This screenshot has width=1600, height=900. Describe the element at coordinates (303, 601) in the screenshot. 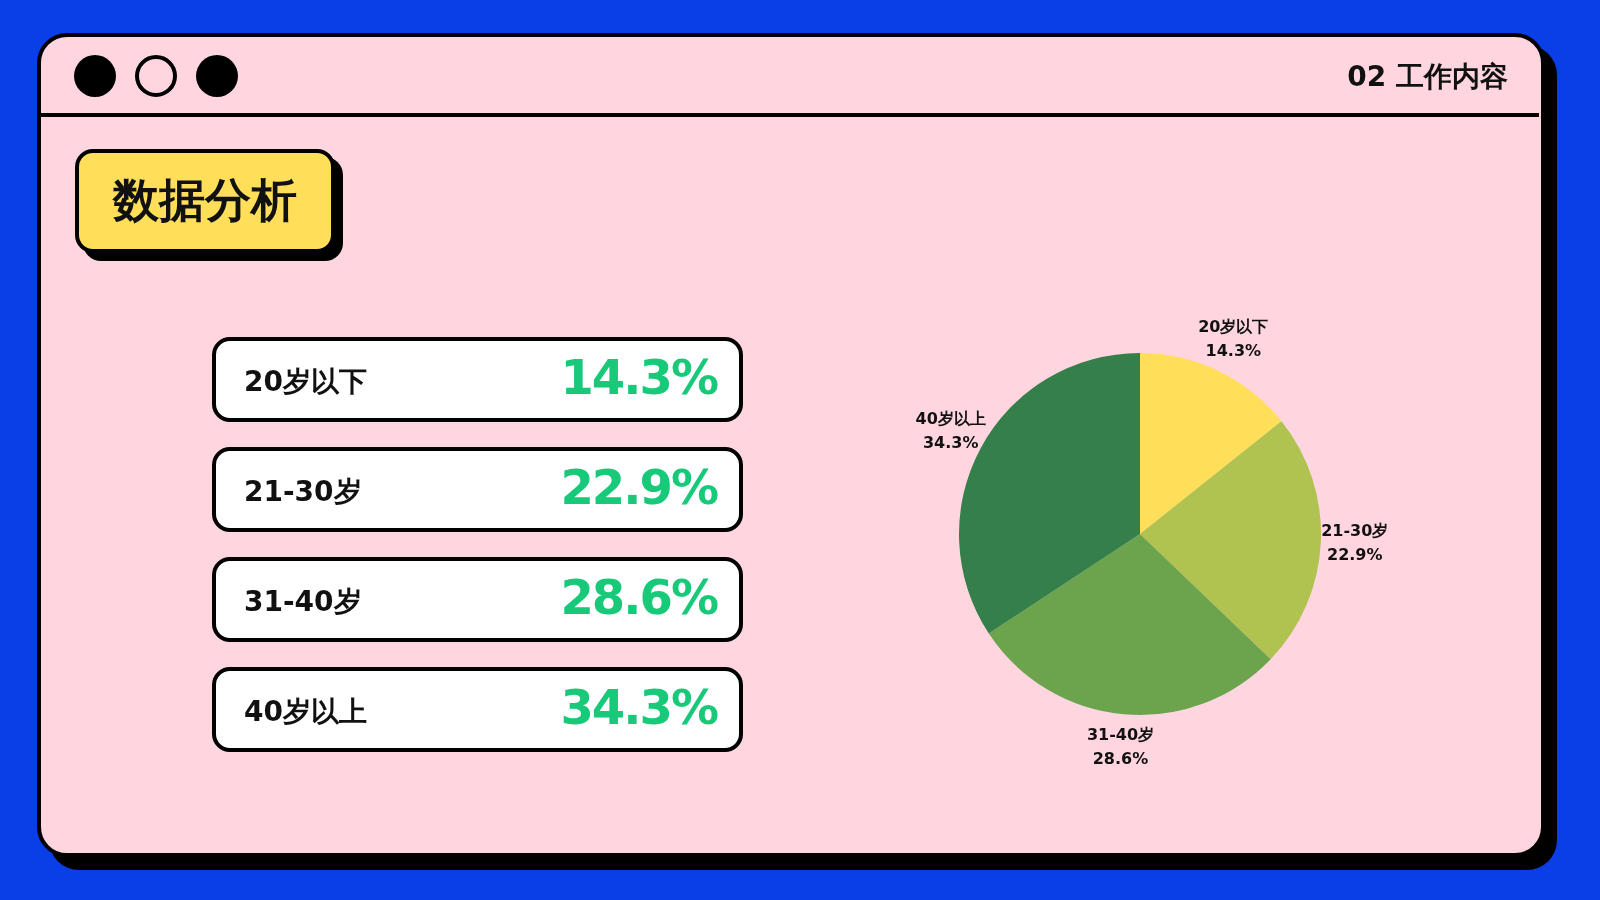

I see `category-label: 31-40岁` at that location.